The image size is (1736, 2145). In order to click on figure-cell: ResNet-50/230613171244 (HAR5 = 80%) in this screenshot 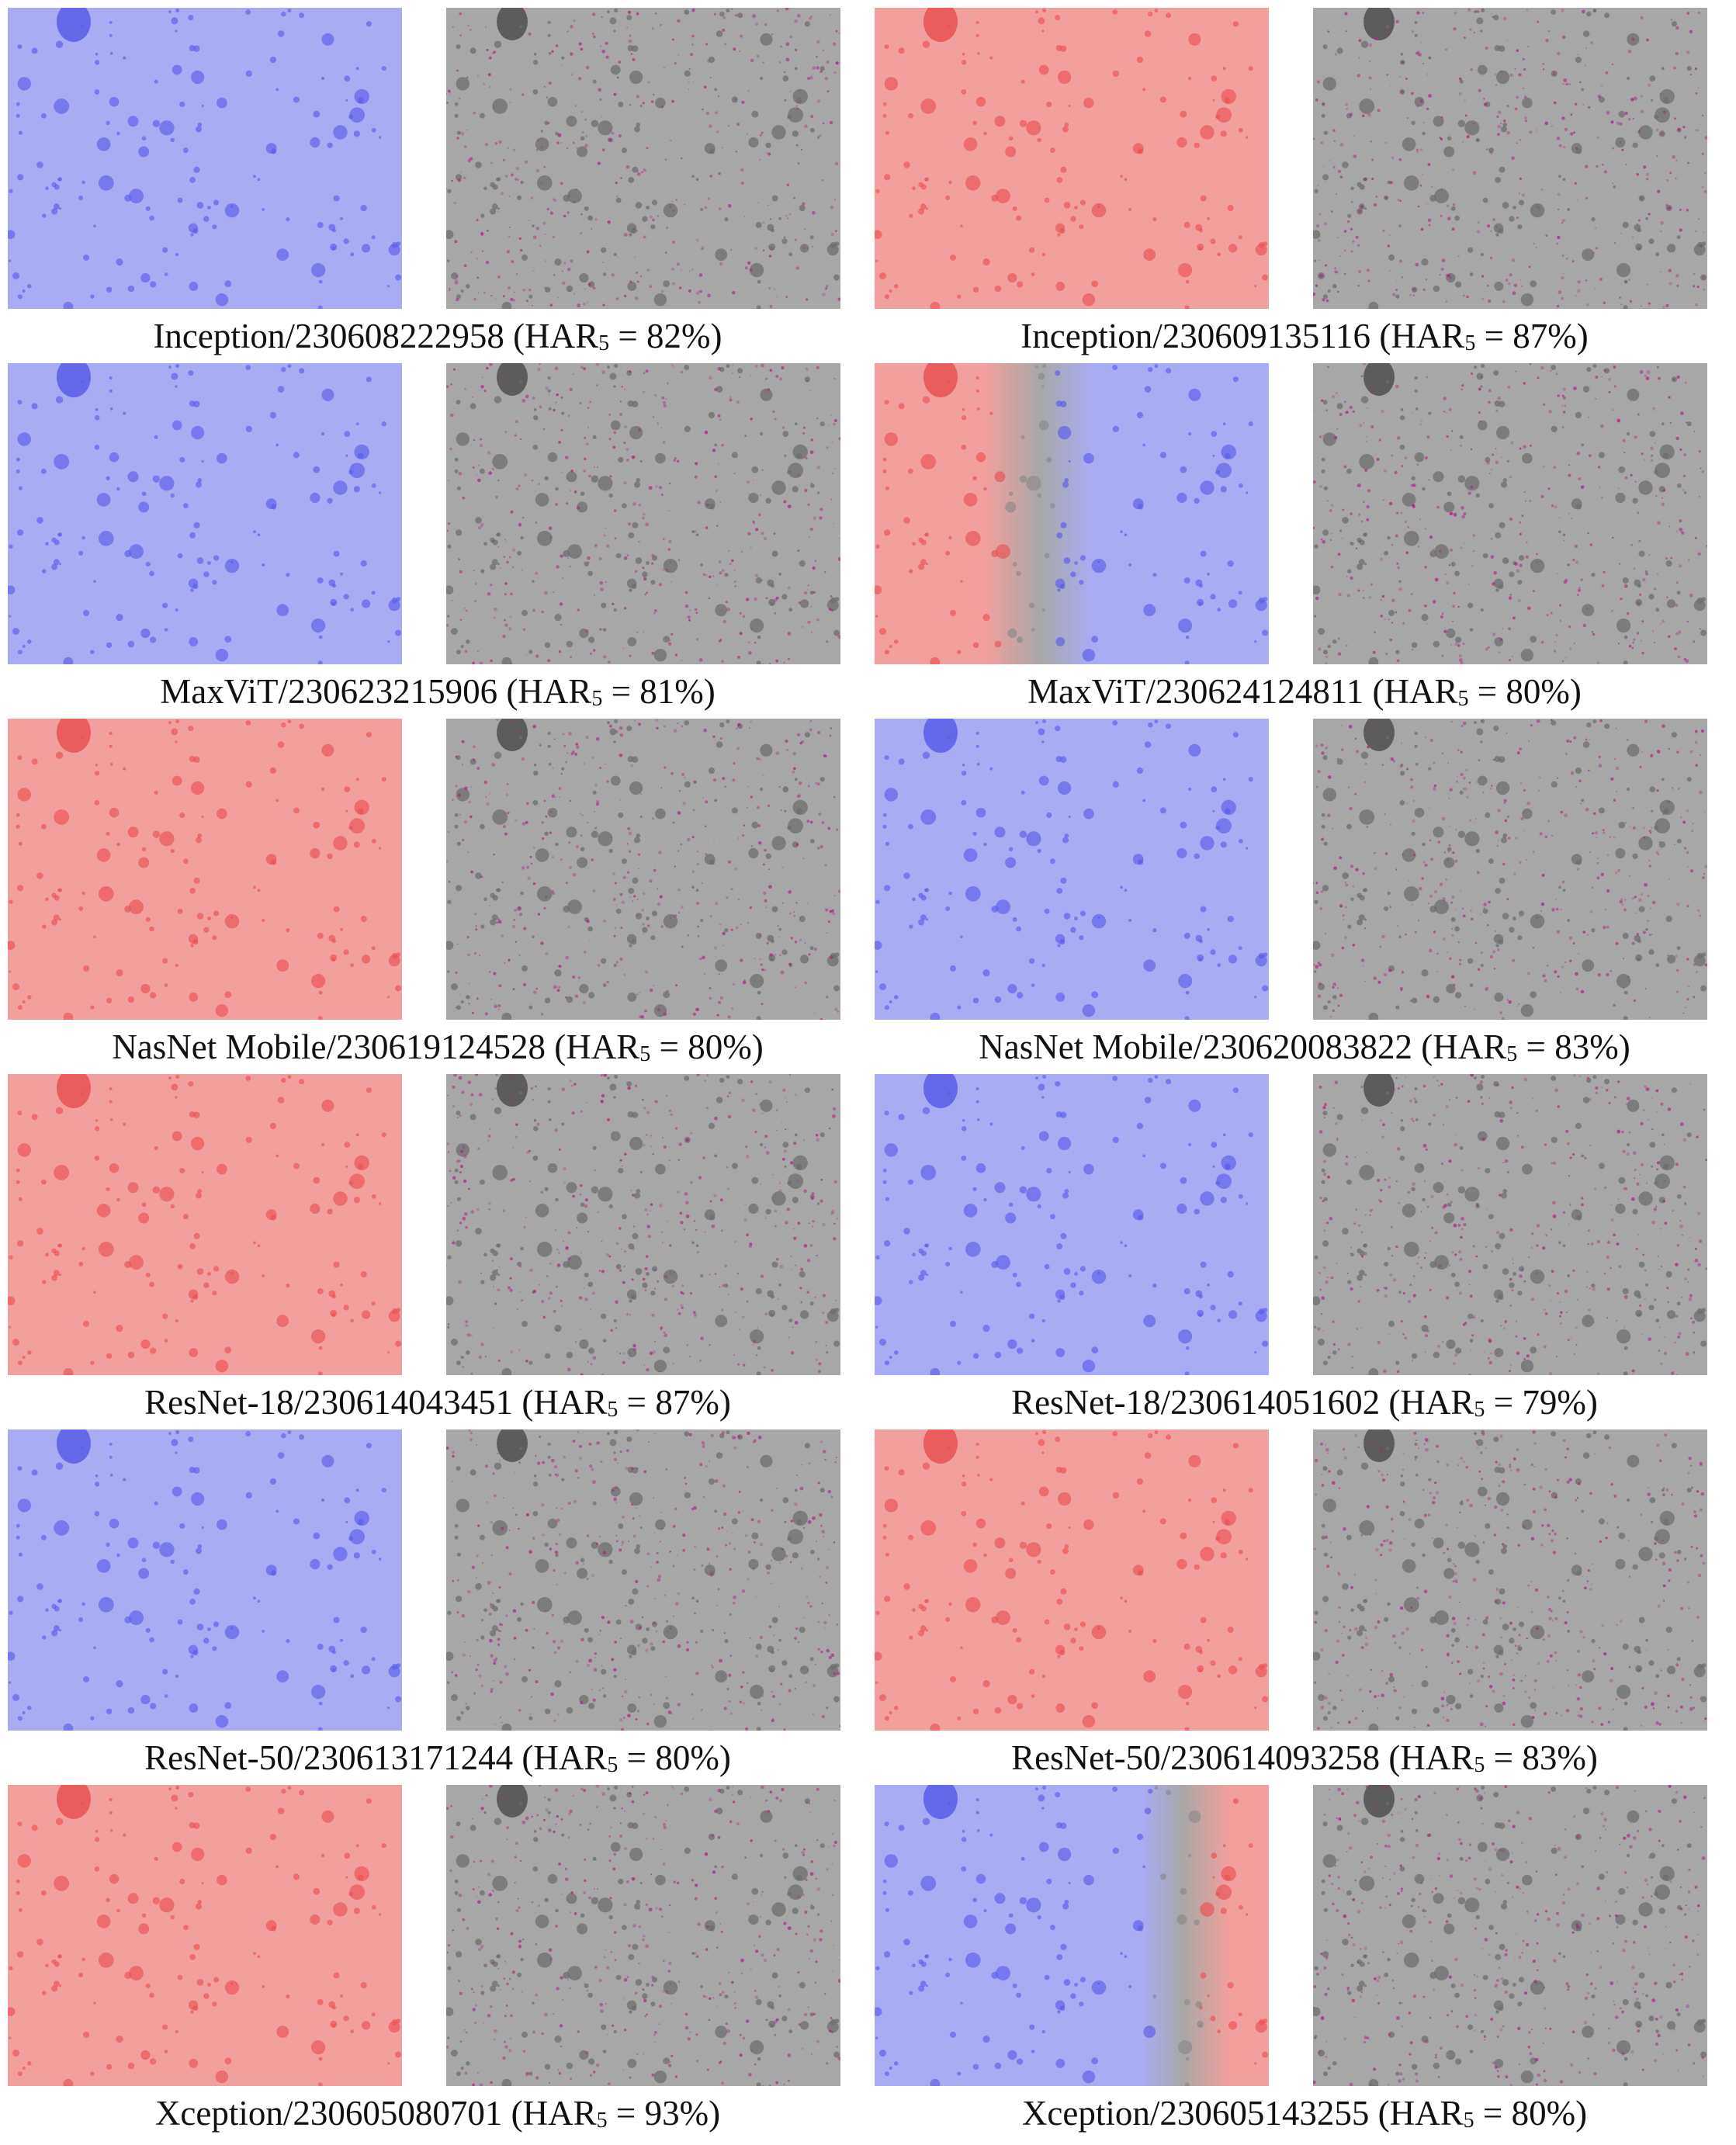, I will do `click(438, 1607)`.